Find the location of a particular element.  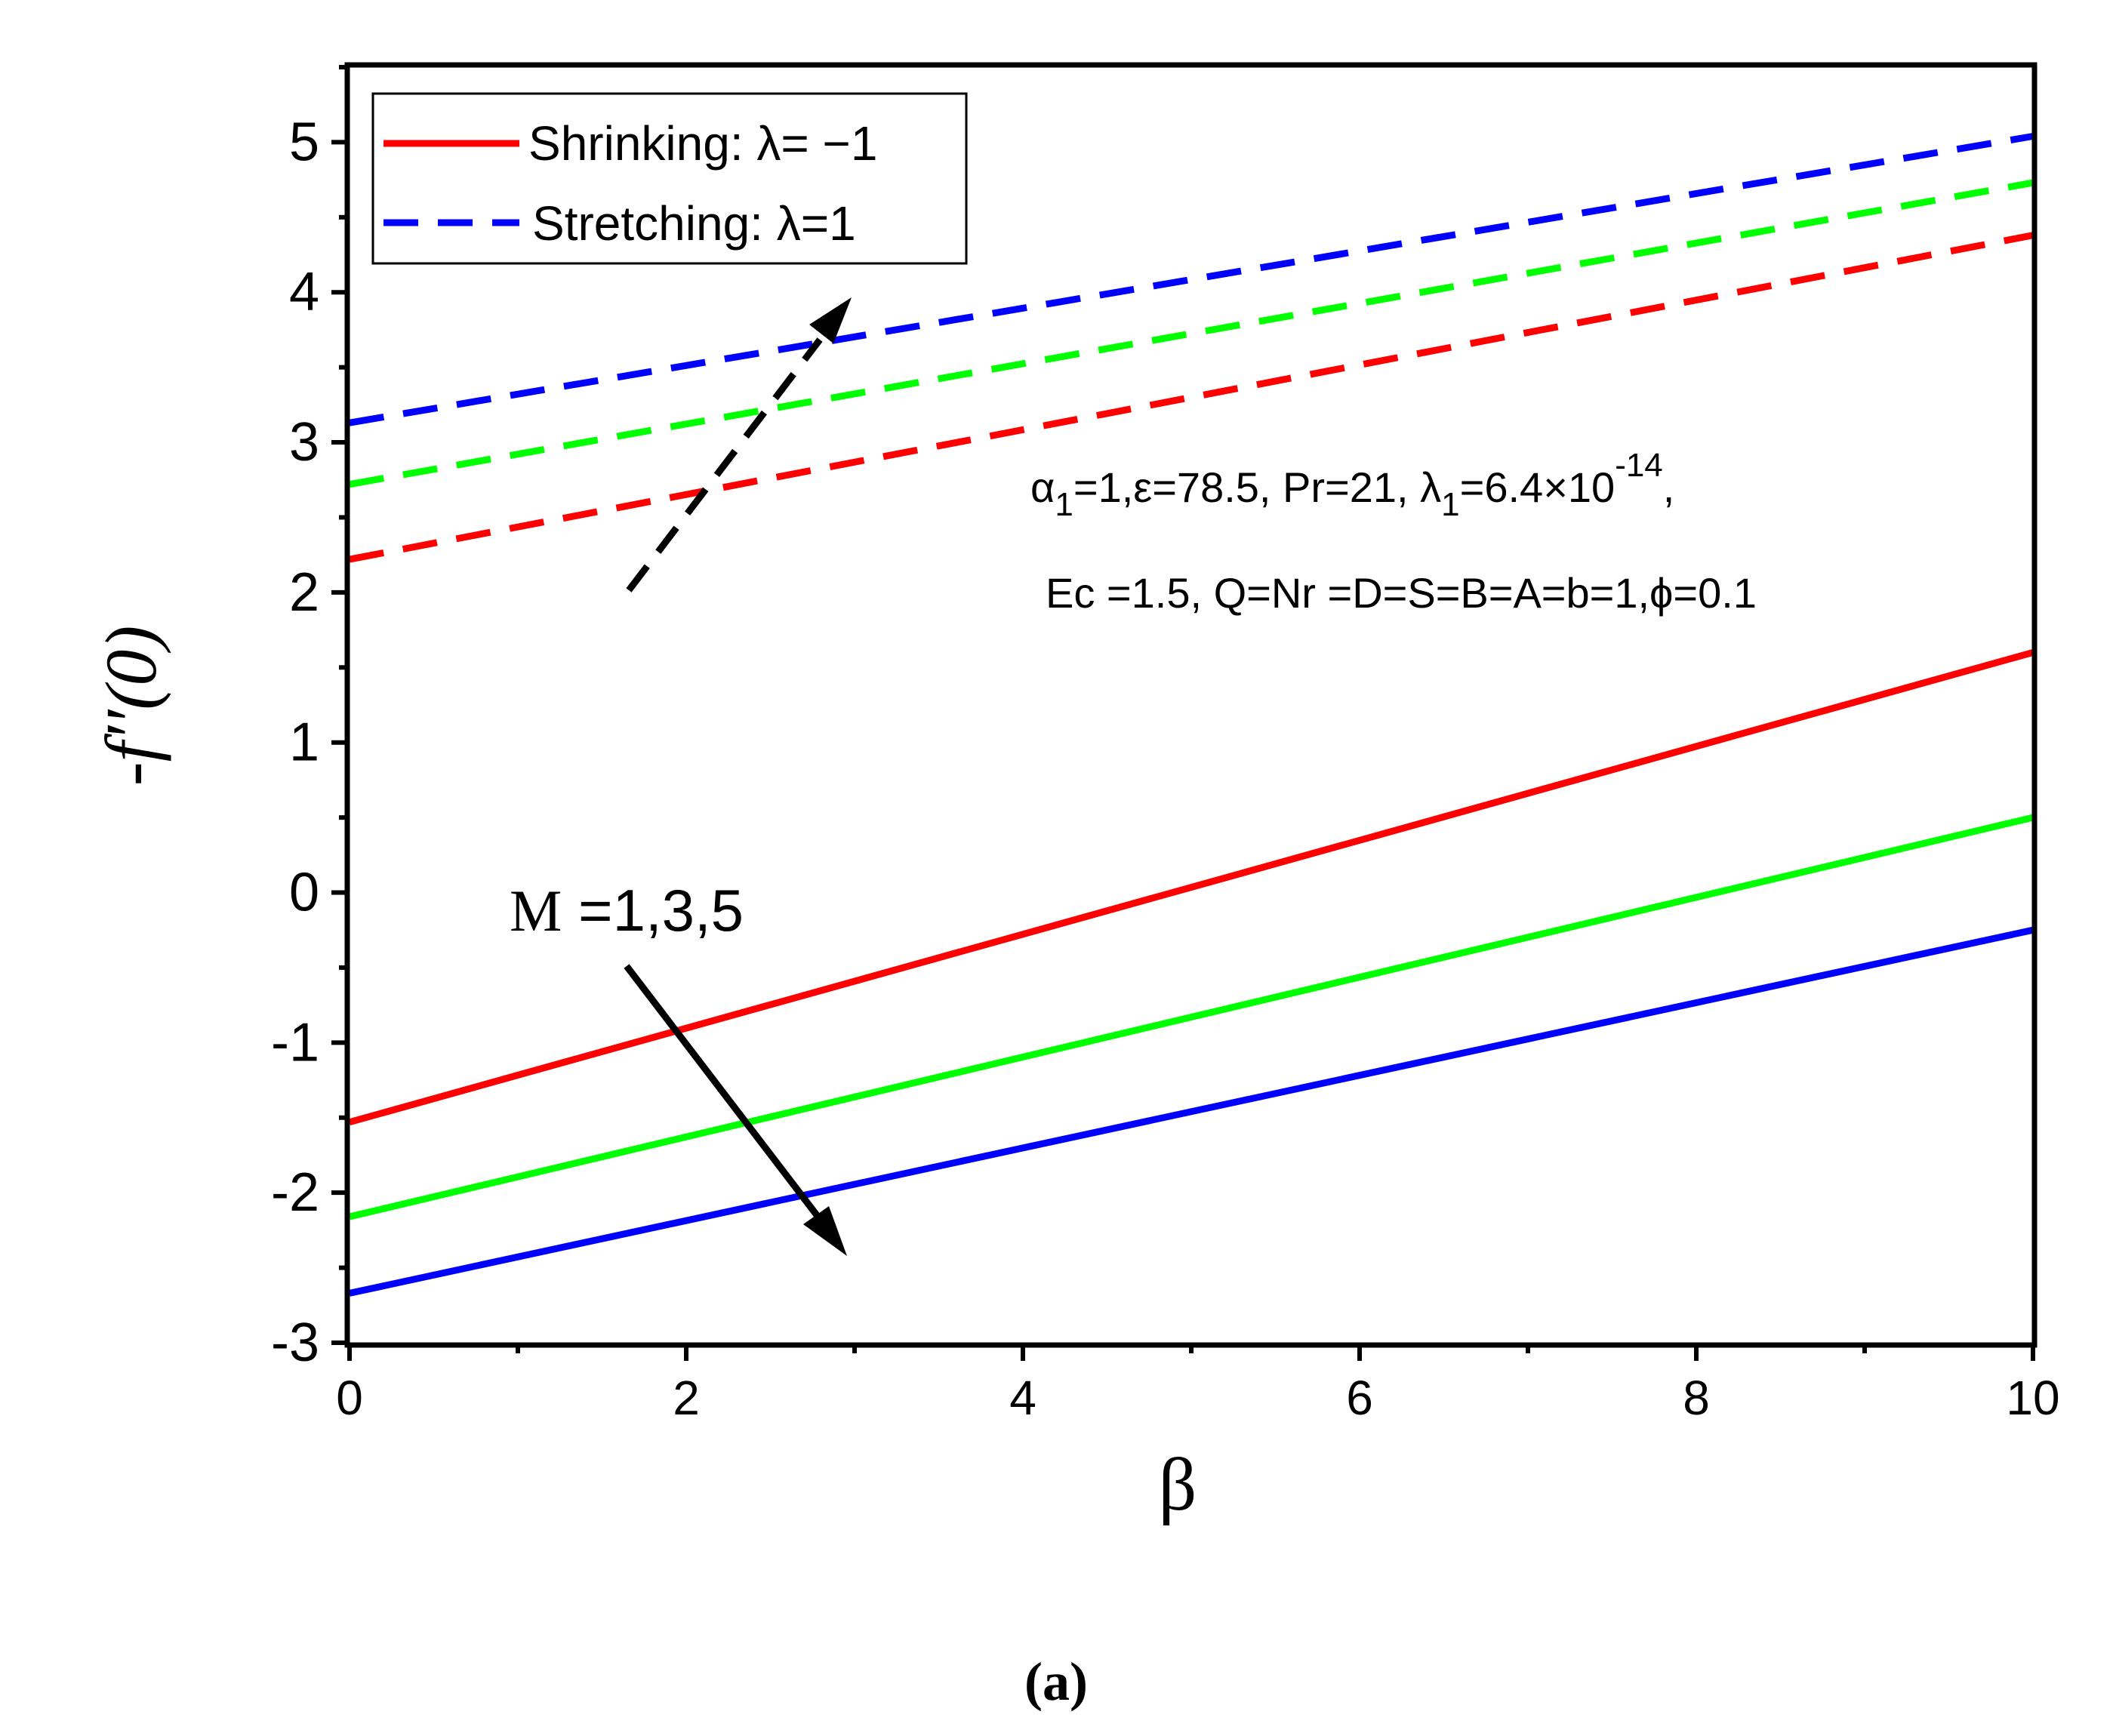

params-exp: -14 is located at coordinates (1639, 465).